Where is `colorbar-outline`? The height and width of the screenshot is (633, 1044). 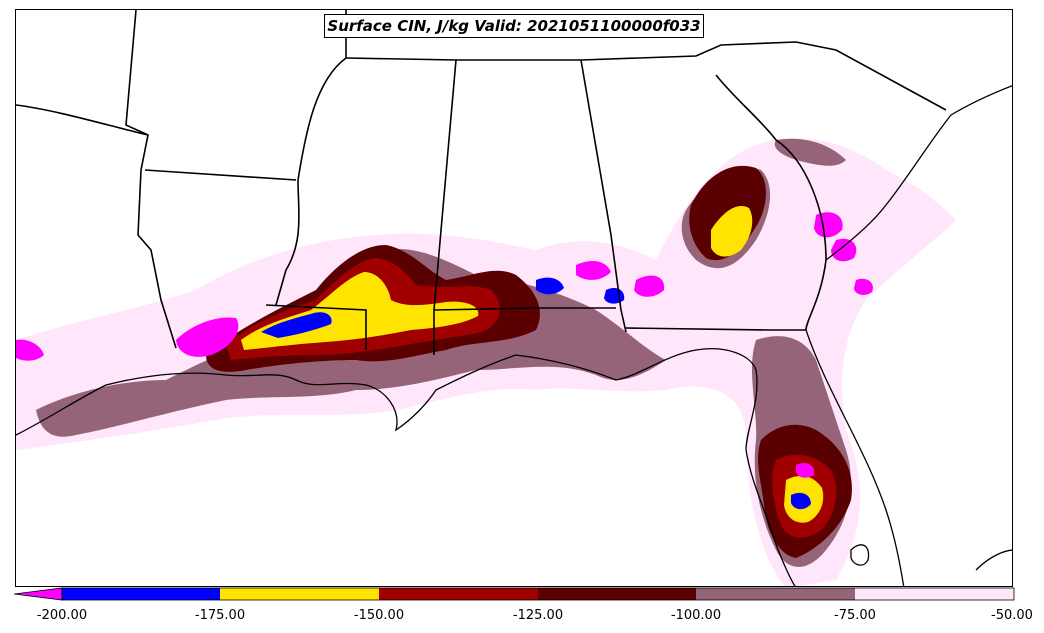
colorbar-outline is located at coordinates (538, 594).